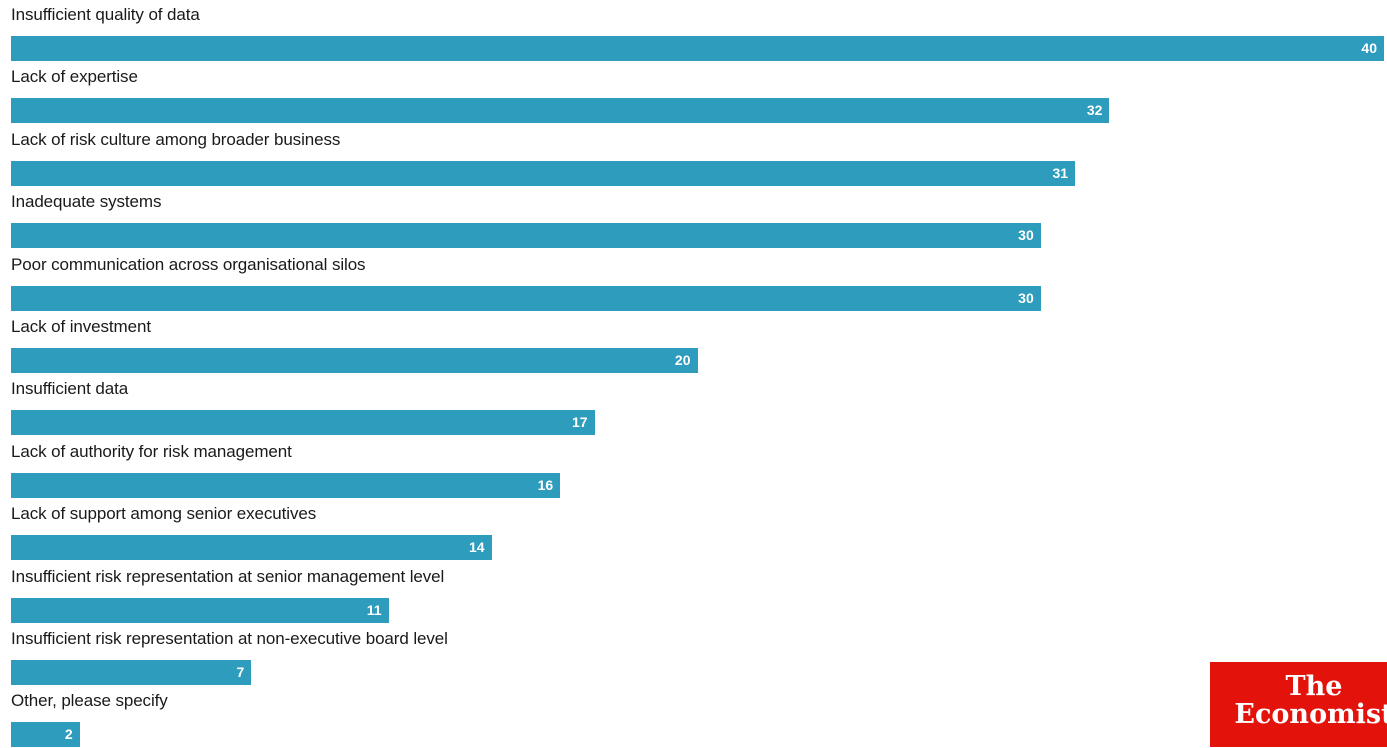 This screenshot has height=748, width=1387. What do you see at coordinates (105, 14) in the screenshot?
I see `category-label: Insufficient quality of data` at bounding box center [105, 14].